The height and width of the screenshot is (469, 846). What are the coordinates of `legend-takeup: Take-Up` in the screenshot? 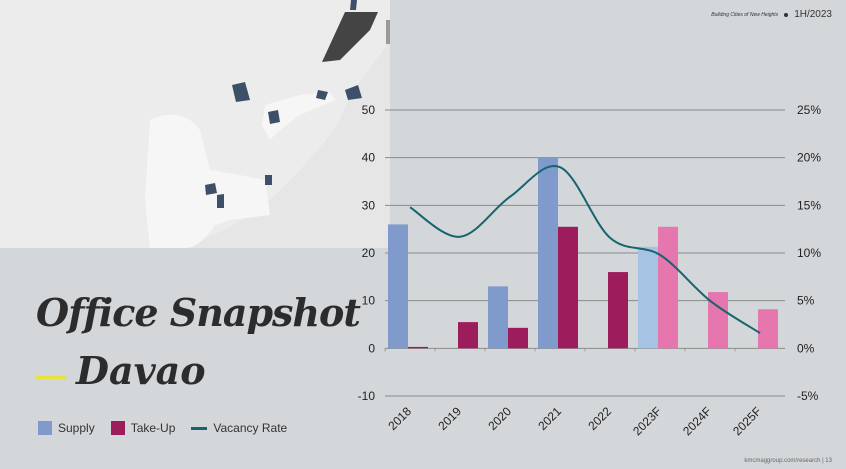 It's located at (143, 428).